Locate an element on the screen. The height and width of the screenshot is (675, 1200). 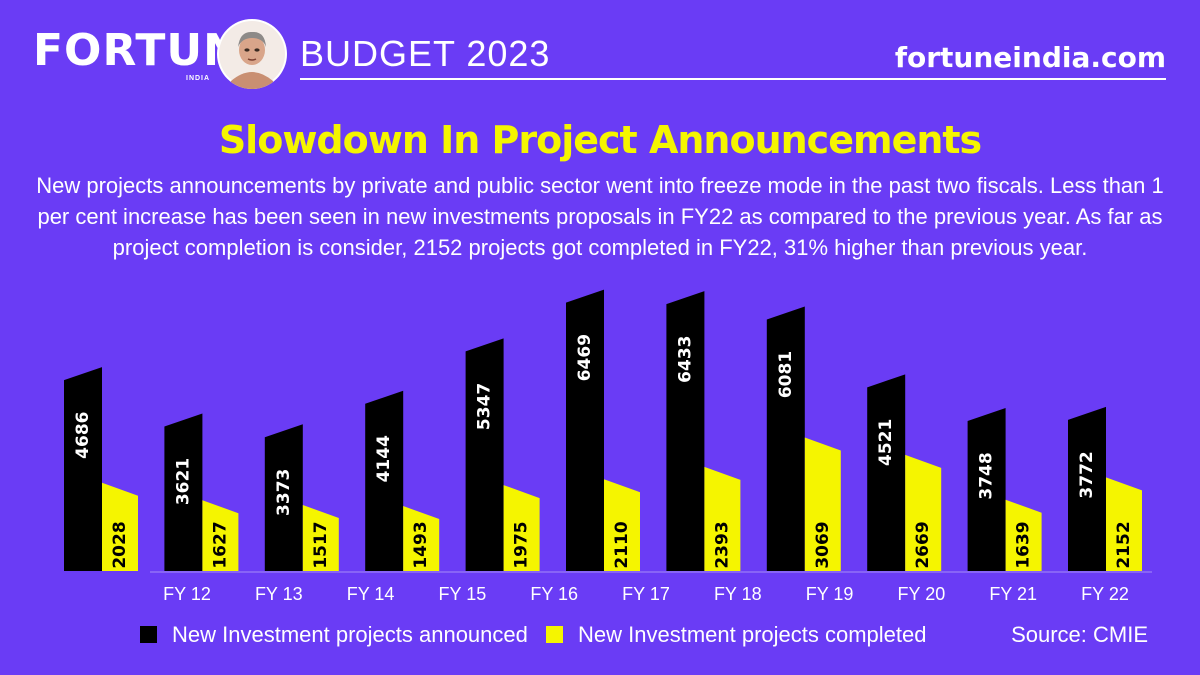
data-label-announced: 6433 is located at coordinates (685, 359).